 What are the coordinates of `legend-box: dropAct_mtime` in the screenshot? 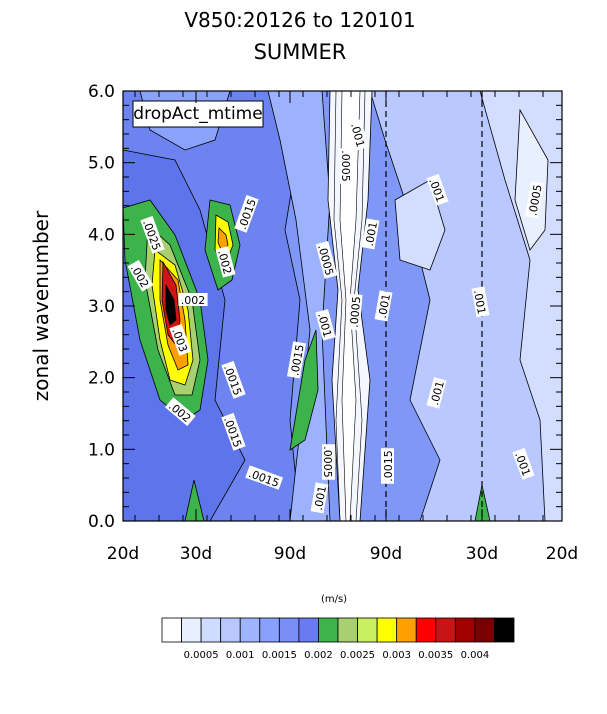 It's located at (198, 114).